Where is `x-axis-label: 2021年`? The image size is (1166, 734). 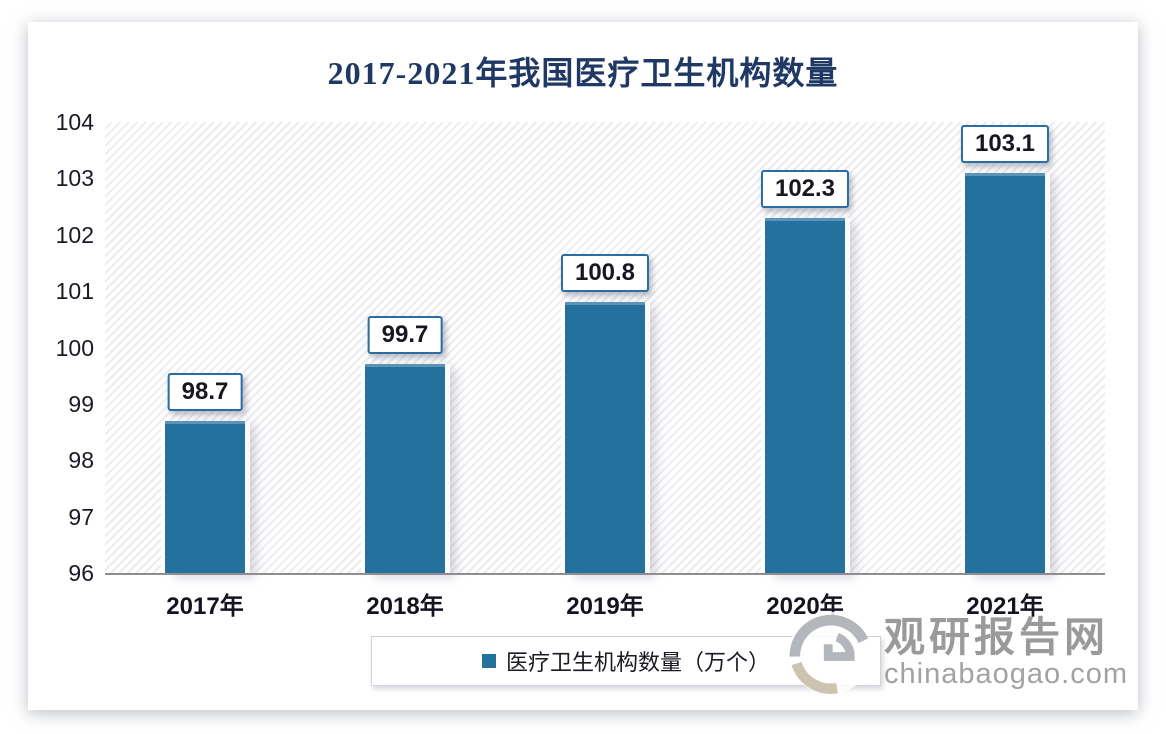 x-axis-label: 2021年 is located at coordinates (1005, 606).